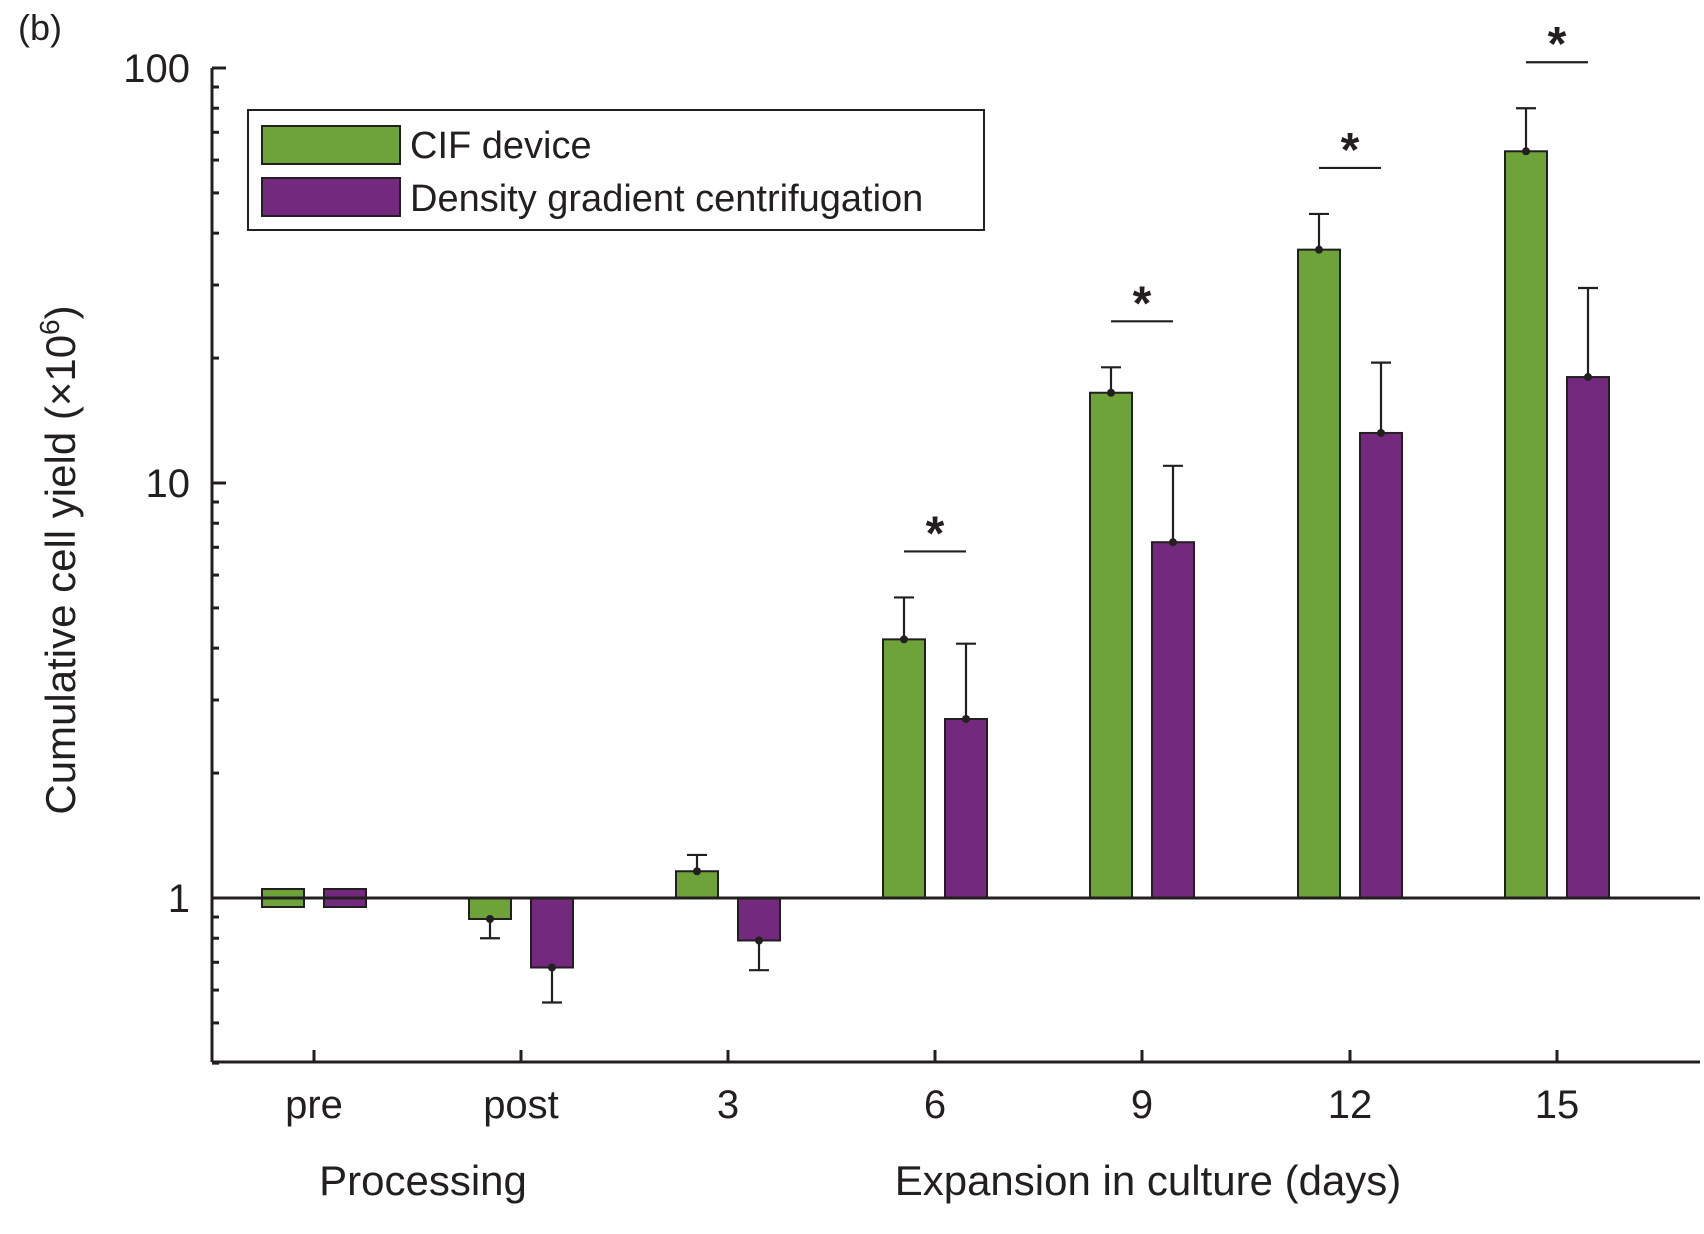  I want to click on mean-dot-s0-post, so click(490, 919).